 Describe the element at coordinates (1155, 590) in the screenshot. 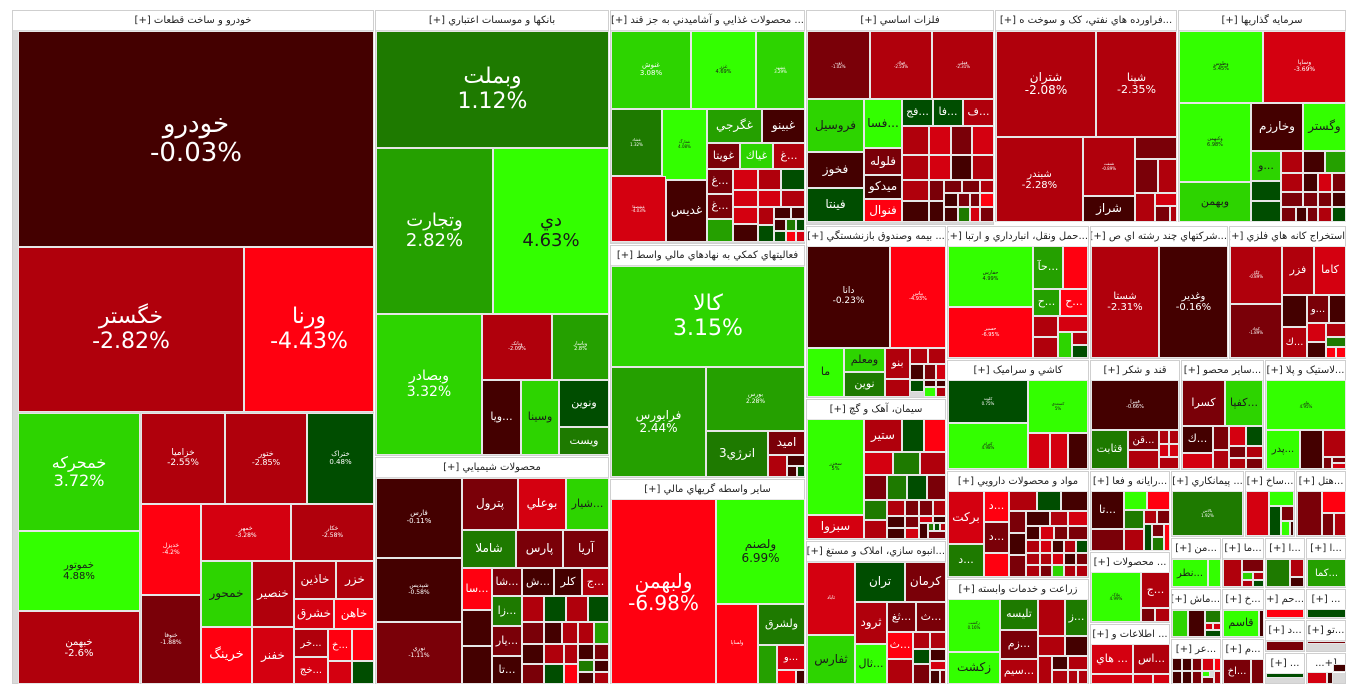

I see `stock-tile: ...ج` at that location.